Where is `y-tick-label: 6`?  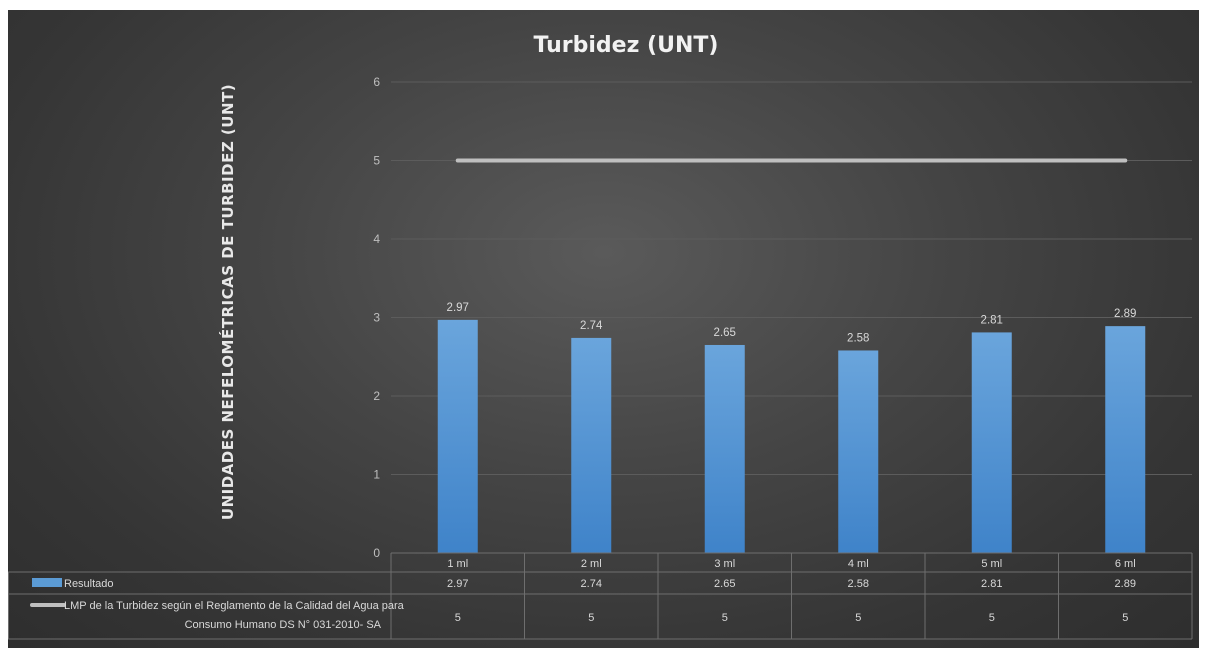
y-tick-label: 6 is located at coordinates (376, 82).